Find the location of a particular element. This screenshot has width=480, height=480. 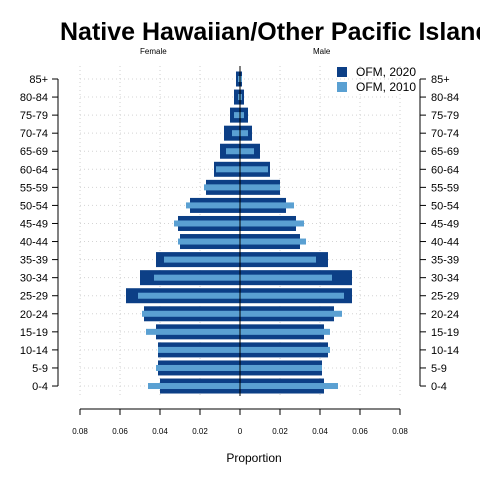

left-y-tick-label: 50-54 is located at coordinates (34, 206).